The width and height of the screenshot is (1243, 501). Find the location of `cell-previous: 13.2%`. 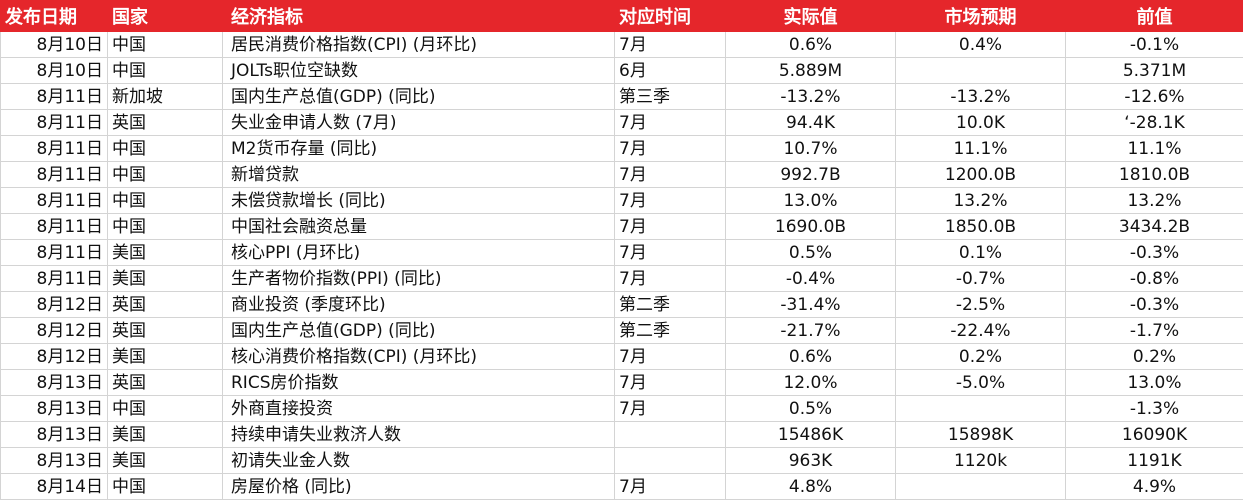

cell-previous: 13.2% is located at coordinates (1154, 200).